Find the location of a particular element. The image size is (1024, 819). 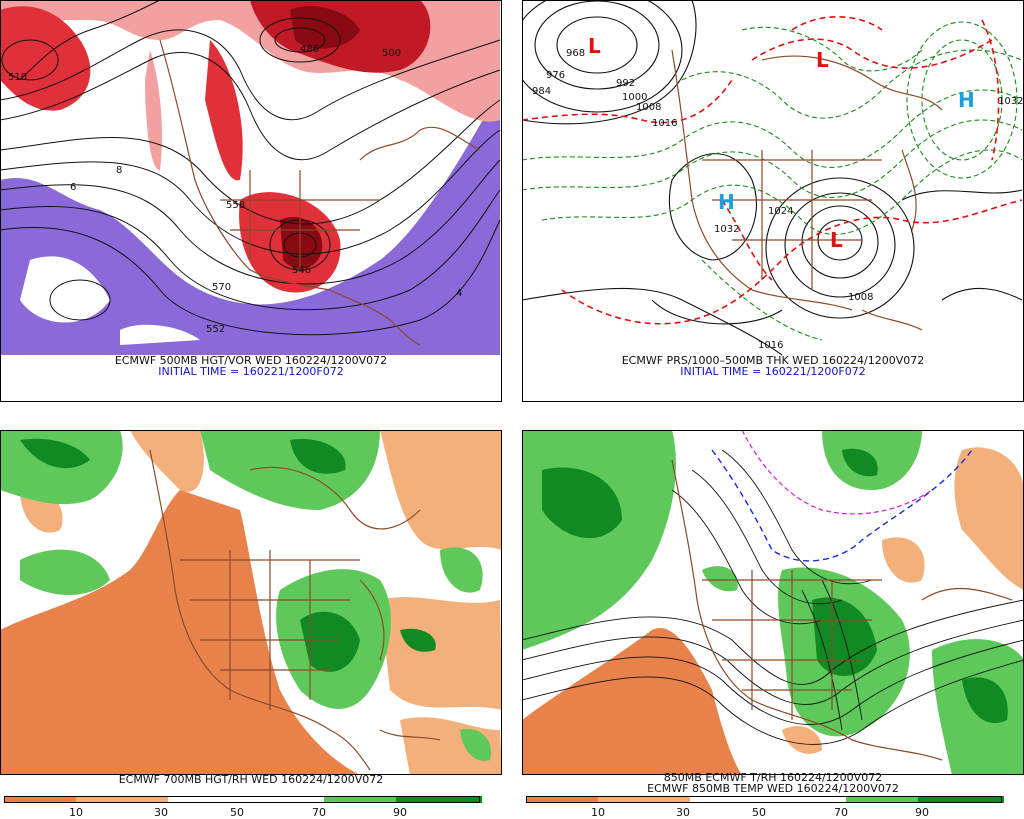

panel-caption-line2: ECMWF 850MB TEMP WED 160224/1200V072 is located at coordinates (773, 788).